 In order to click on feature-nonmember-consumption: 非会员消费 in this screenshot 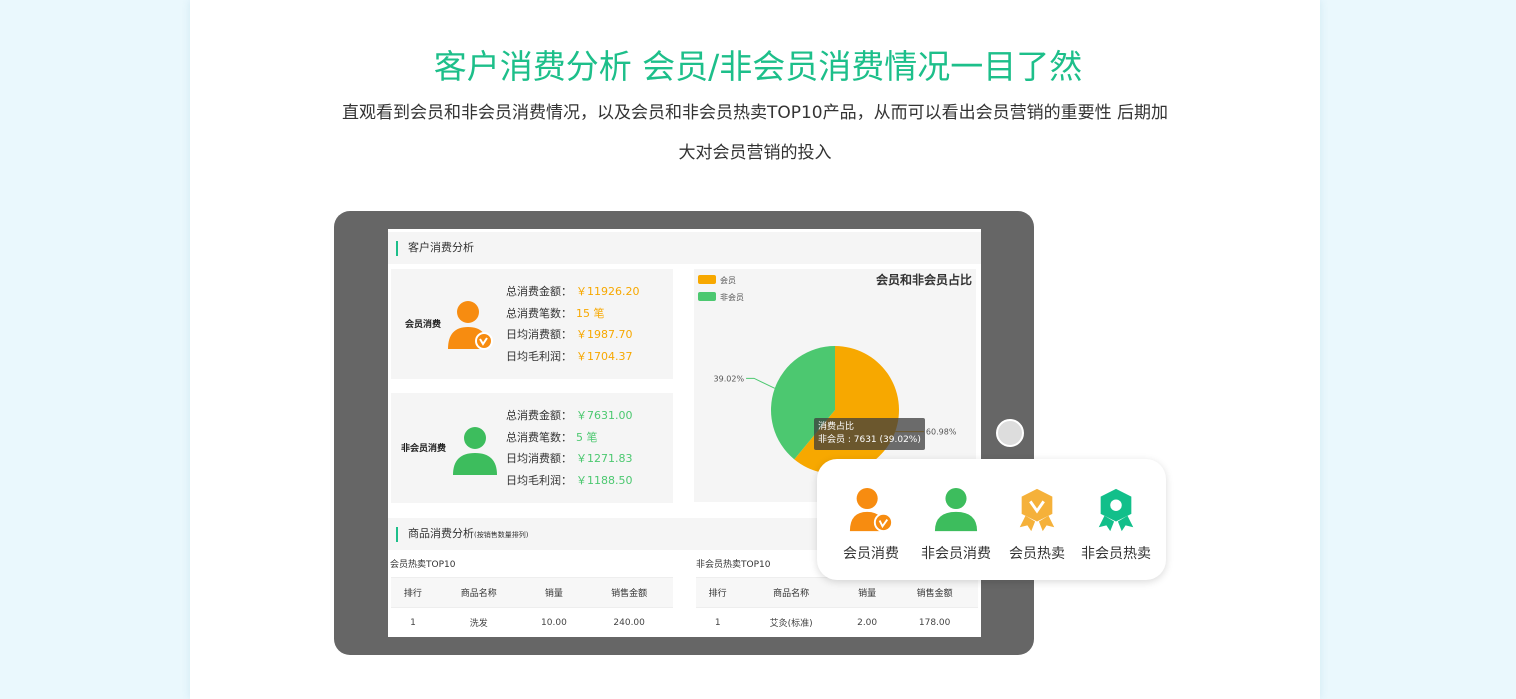, I will do `click(956, 525)`.